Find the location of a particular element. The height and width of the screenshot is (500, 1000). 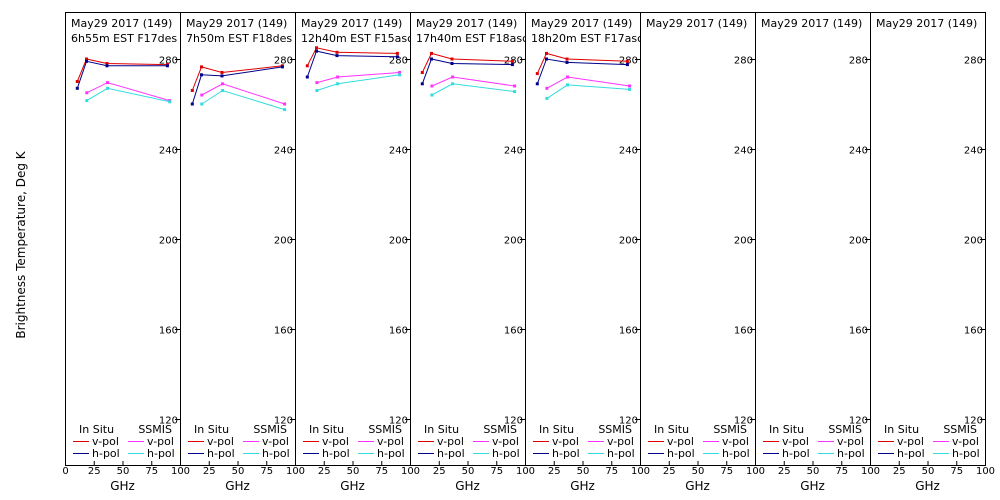

legend-insitu-vpol-label: v-pol is located at coordinates (565, 441).